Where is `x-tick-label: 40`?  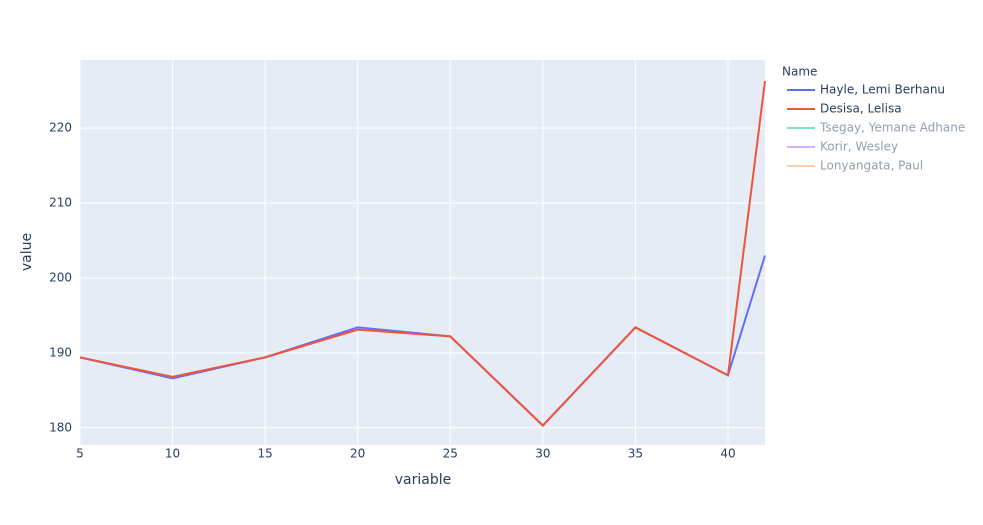 x-tick-label: 40 is located at coordinates (727, 454).